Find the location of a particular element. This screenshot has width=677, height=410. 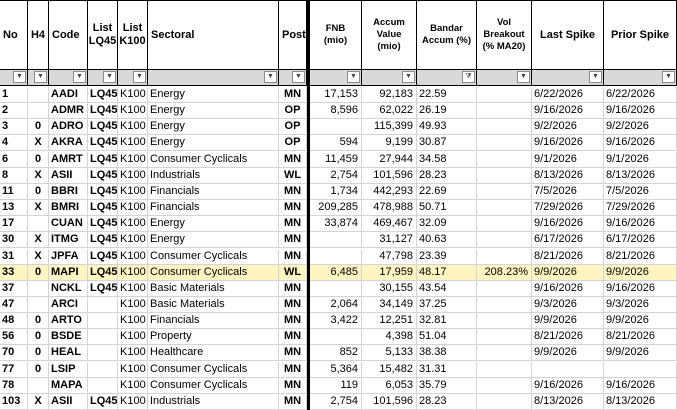

cell-h4: X is located at coordinates (38, 256).